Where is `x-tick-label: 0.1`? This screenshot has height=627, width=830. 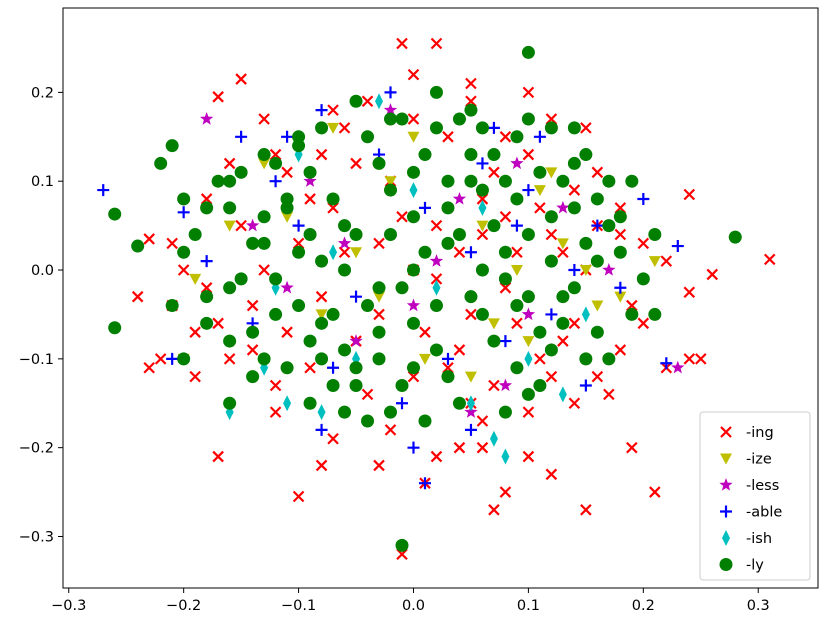 x-tick-label: 0.1 is located at coordinates (528, 606).